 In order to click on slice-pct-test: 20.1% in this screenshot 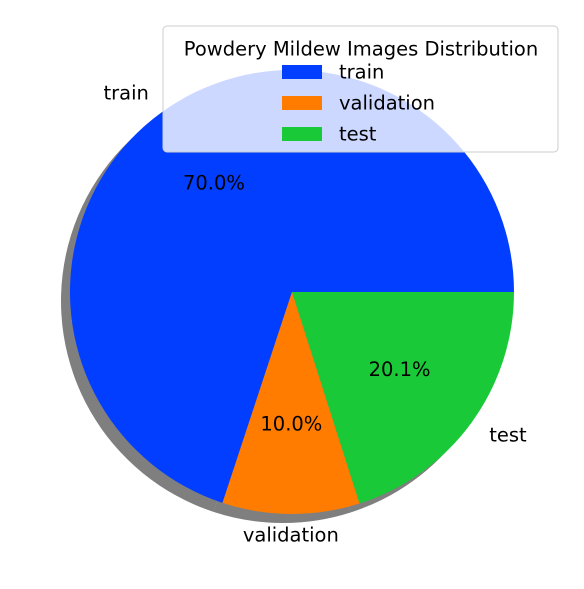, I will do `click(400, 369)`.